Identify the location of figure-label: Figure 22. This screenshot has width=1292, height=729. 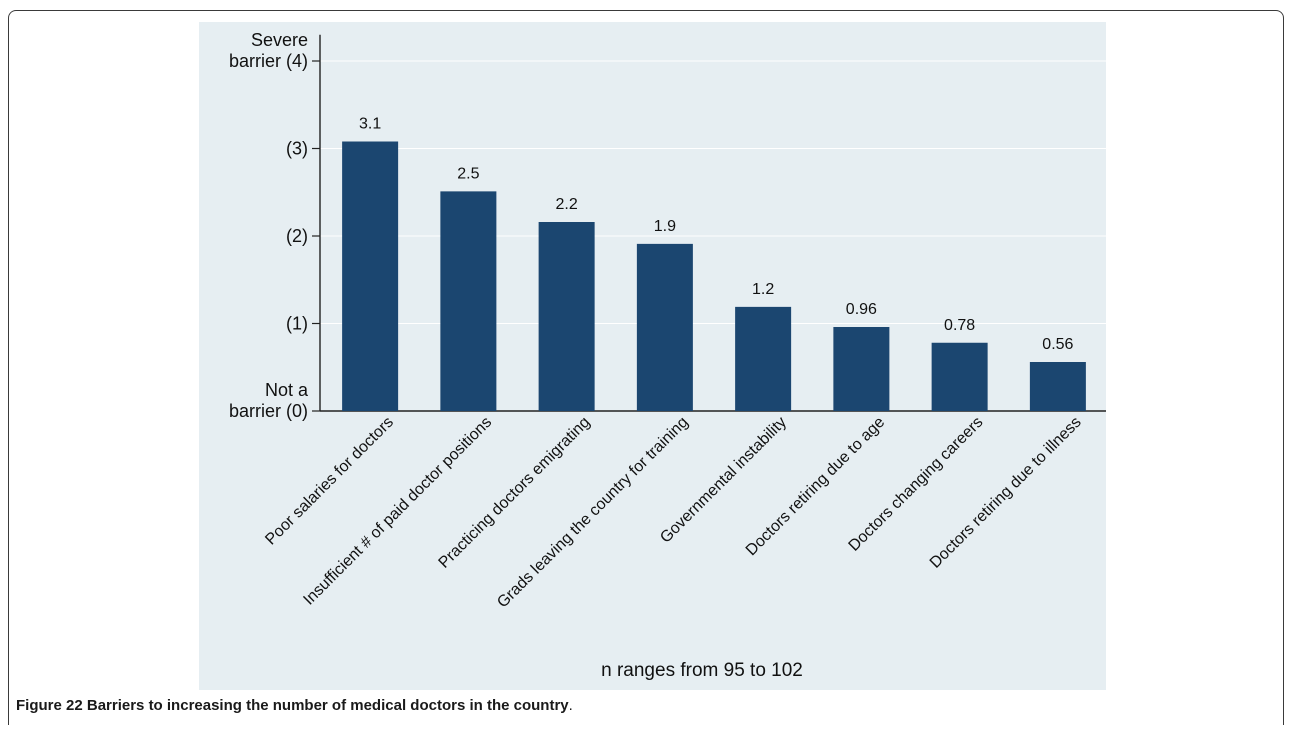
(49, 705).